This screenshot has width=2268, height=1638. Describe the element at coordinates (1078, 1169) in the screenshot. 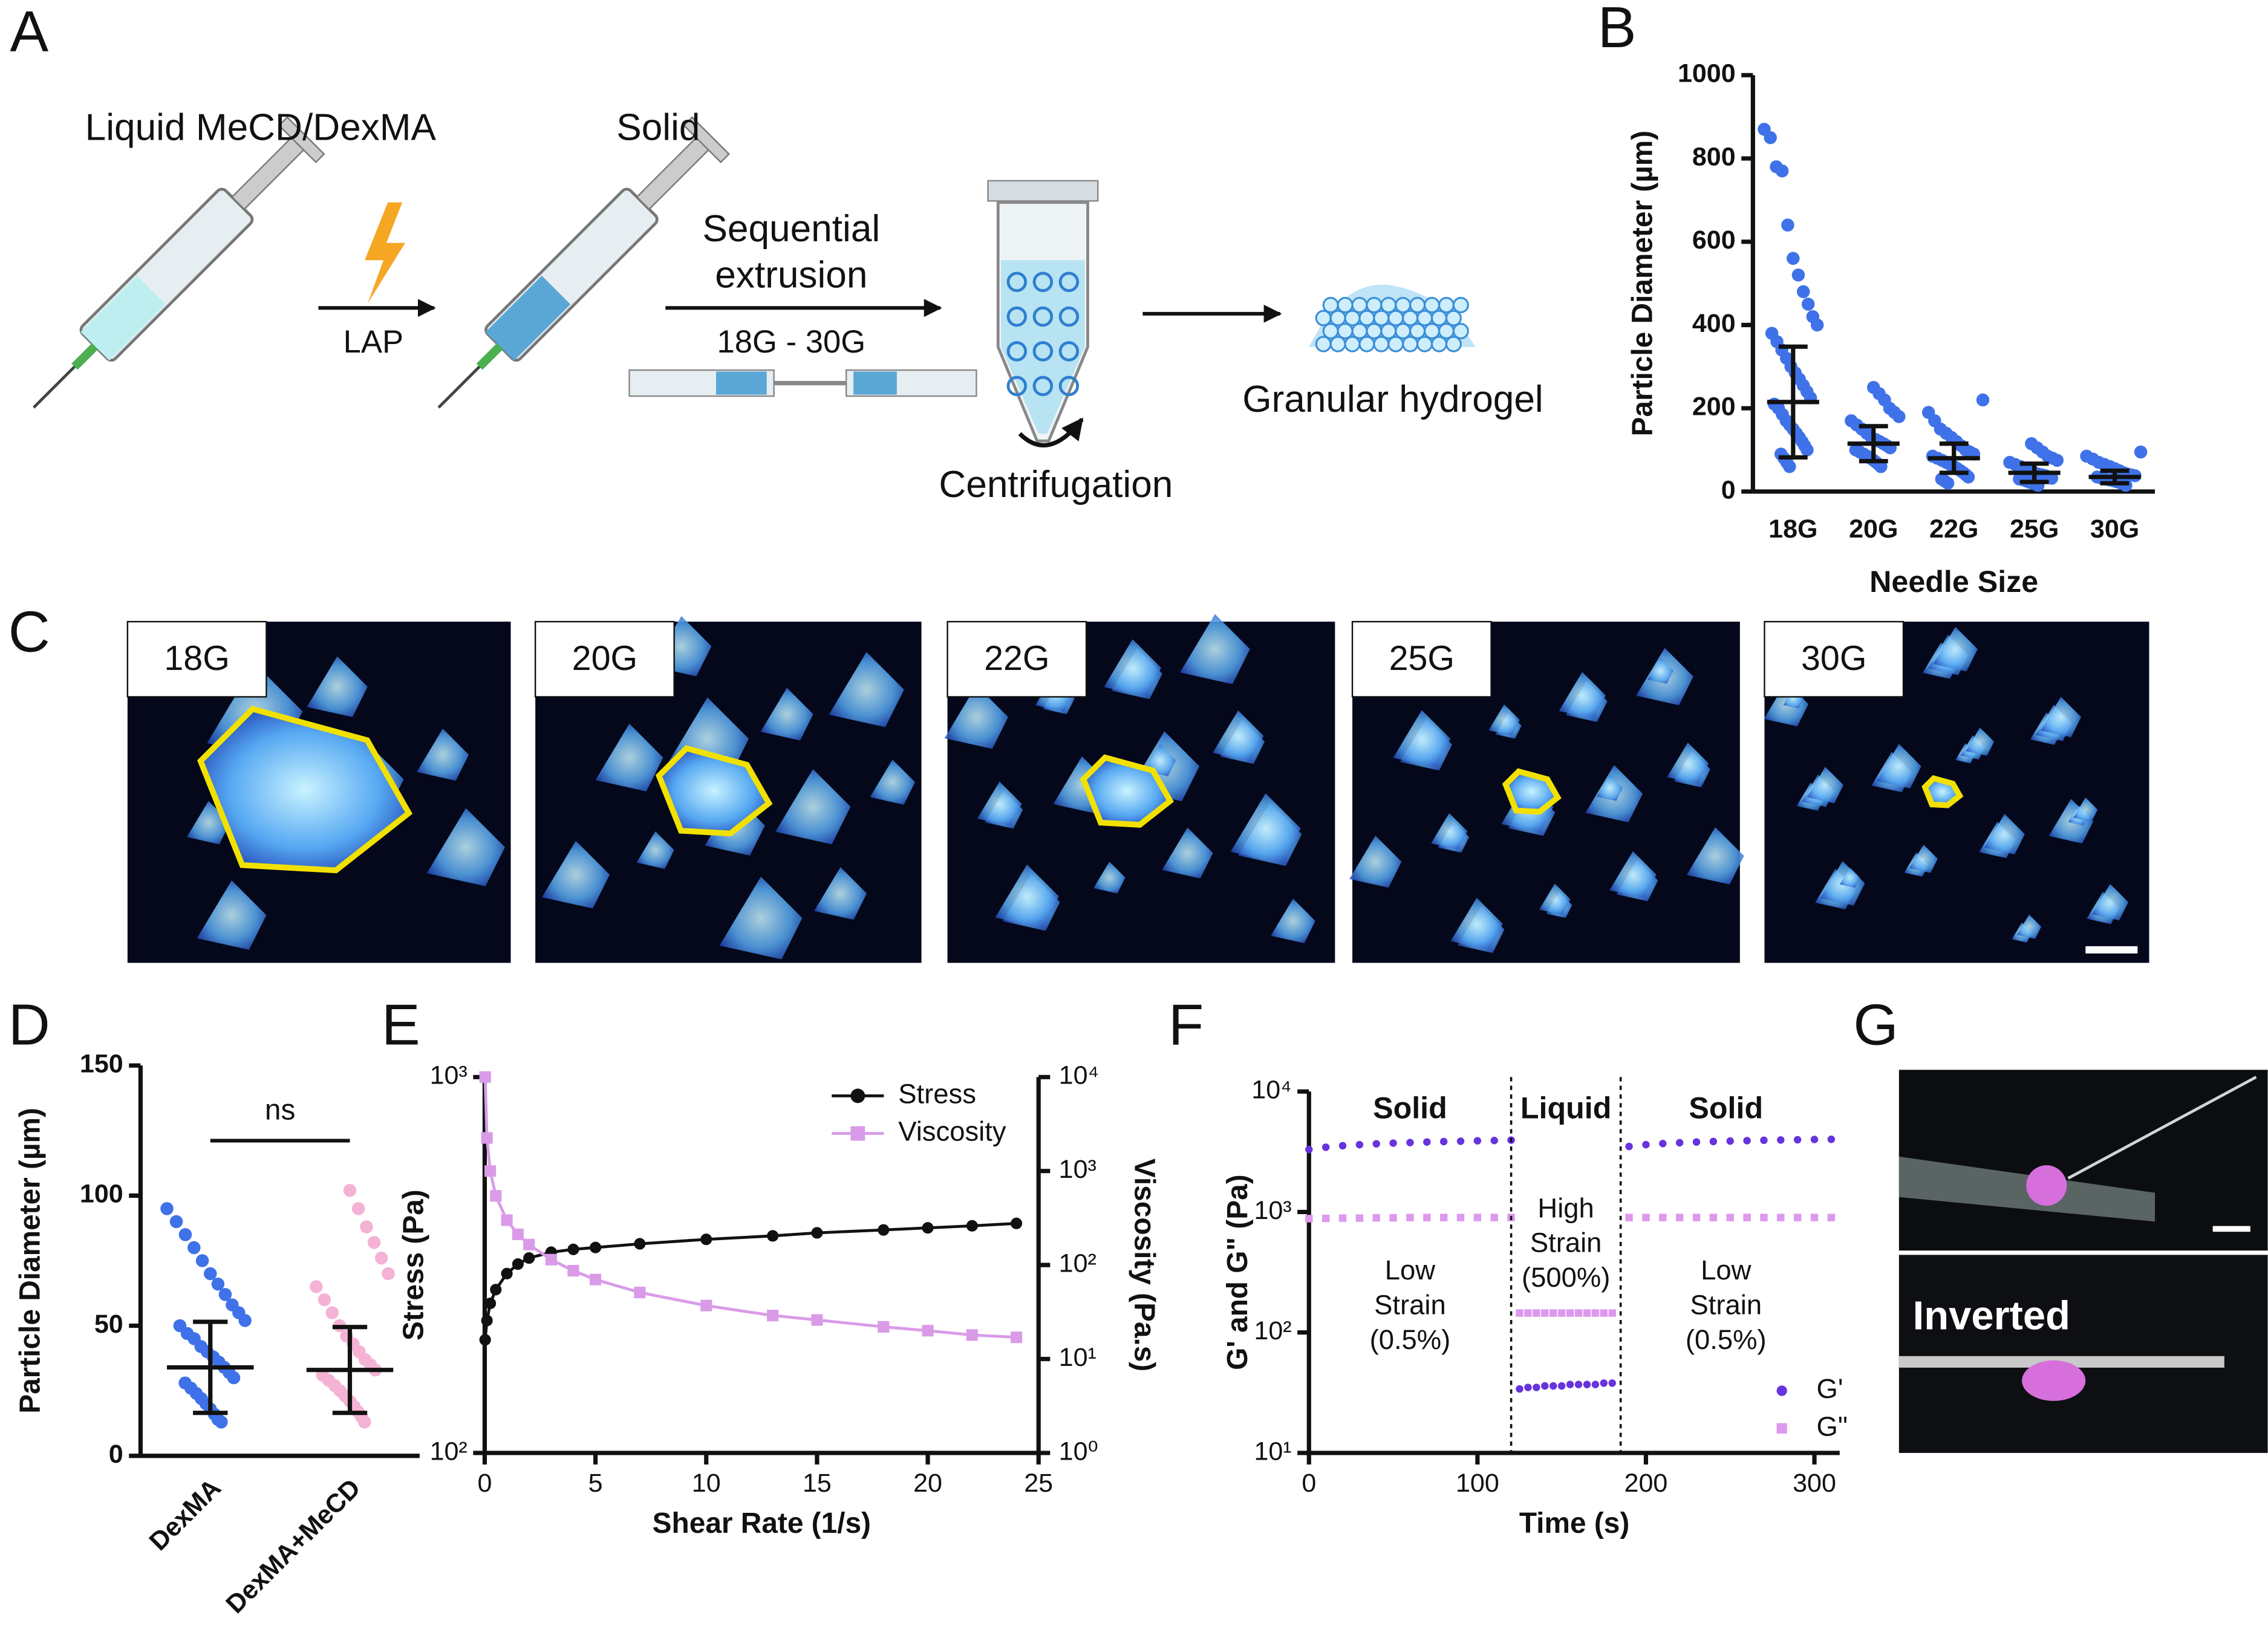

I see `y2-tick-label: 10³` at that location.